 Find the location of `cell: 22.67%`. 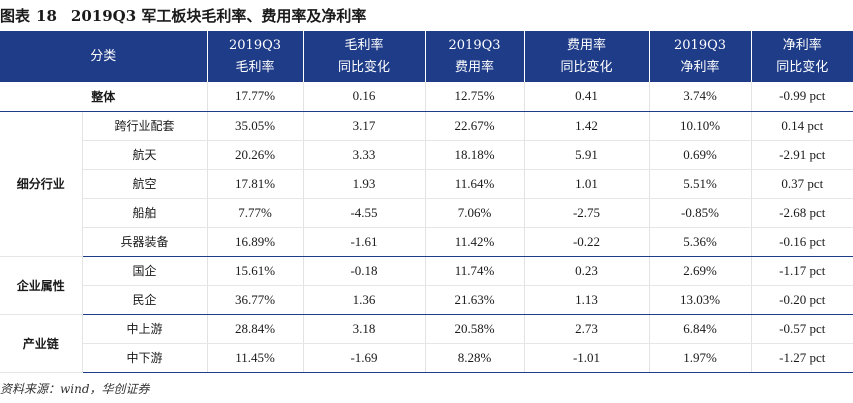

cell: 22.67% is located at coordinates (475, 126).